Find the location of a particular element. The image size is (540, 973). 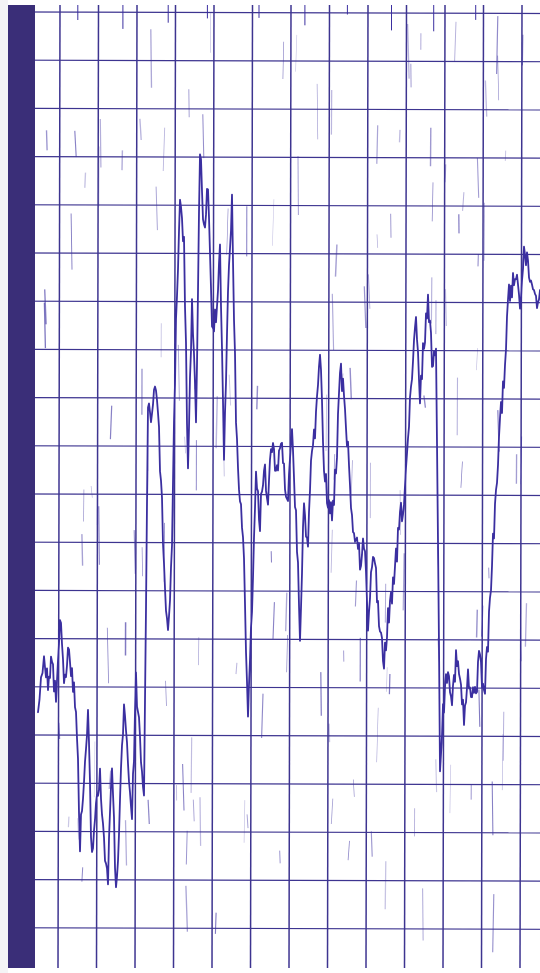

top-tick-marks is located at coordinates (277, 18).